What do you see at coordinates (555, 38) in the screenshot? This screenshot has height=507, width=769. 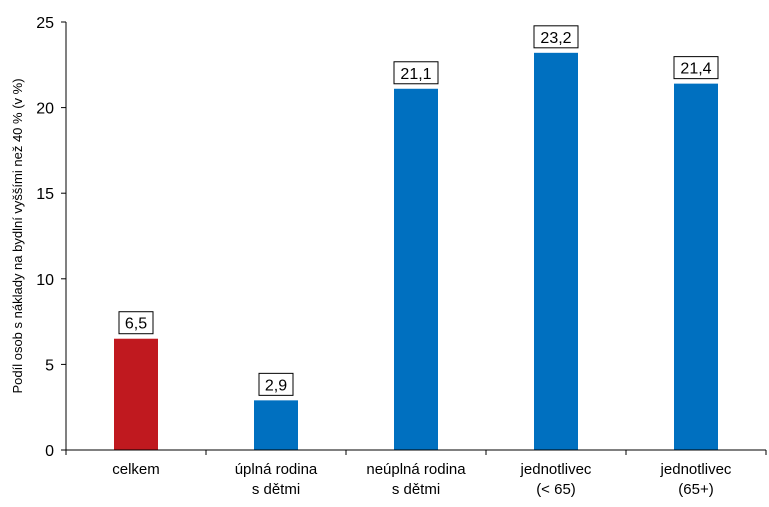 I see `data-label: 23,2` at bounding box center [555, 38].